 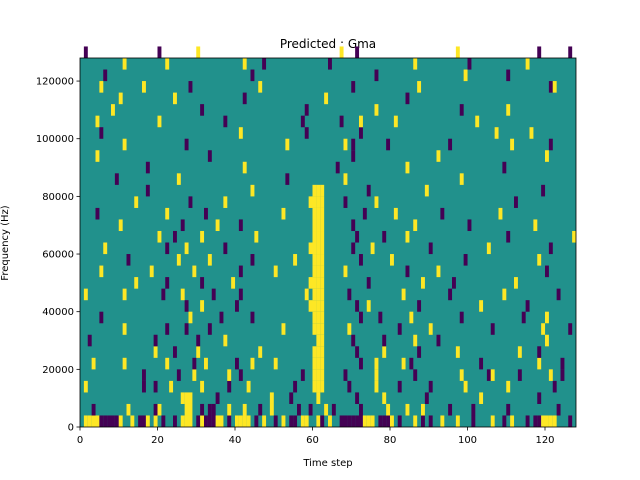 I want to click on y-tick-label: 40000, so click(x=58, y=312).